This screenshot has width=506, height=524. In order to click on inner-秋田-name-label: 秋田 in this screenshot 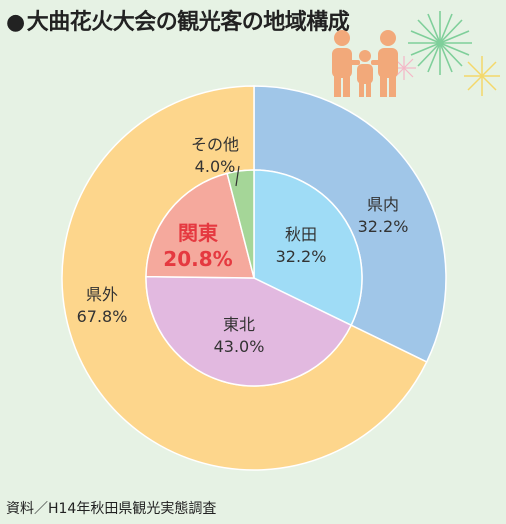, I will do `click(301, 234)`.